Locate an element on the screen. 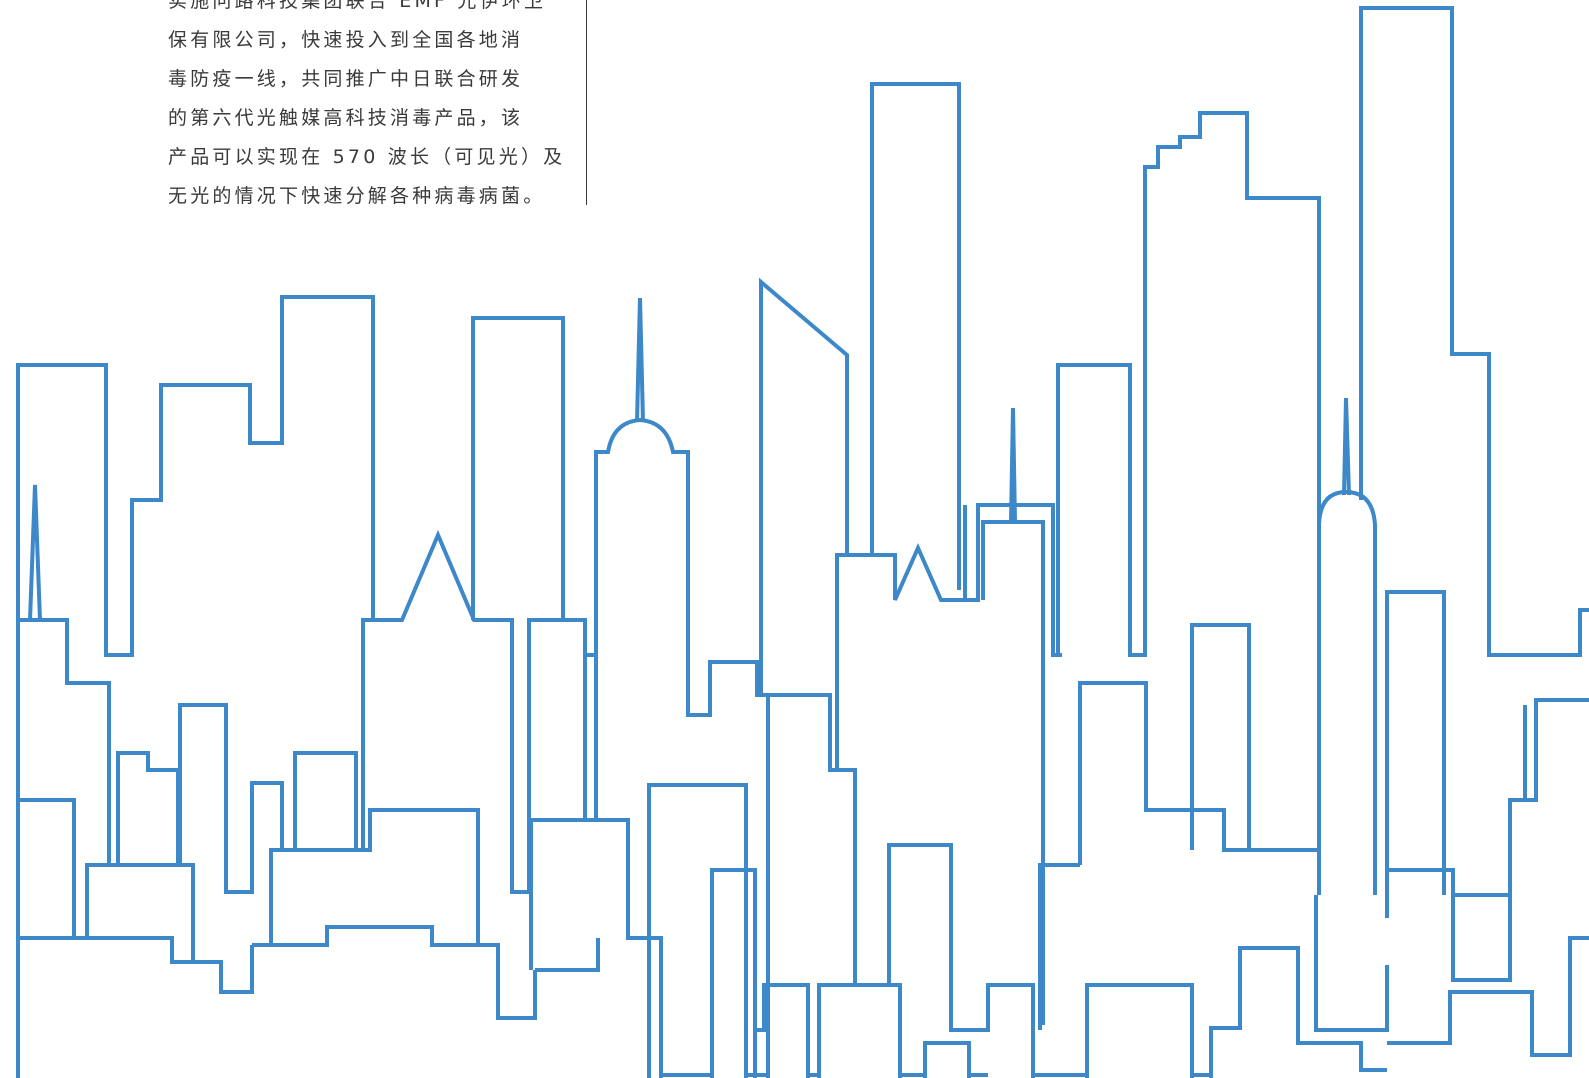  spire-center is located at coordinates (640, 360).